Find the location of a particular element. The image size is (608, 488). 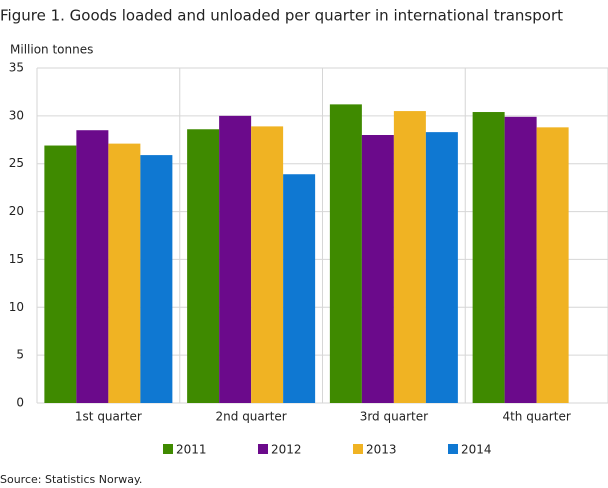

y-tick-label: 25 is located at coordinates (16, 163).